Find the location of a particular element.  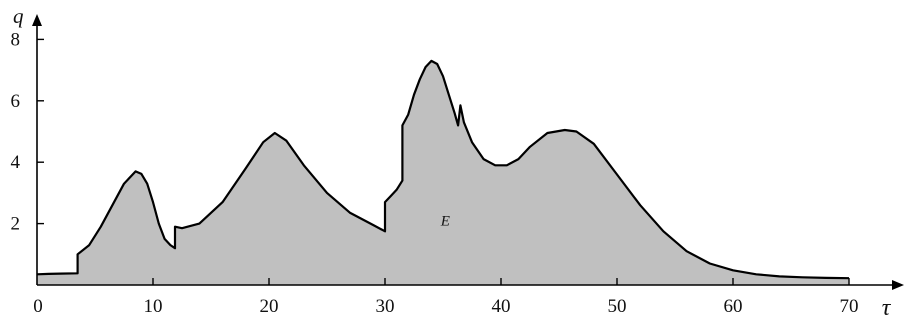

y-tick-label: 8 is located at coordinates (16, 39).